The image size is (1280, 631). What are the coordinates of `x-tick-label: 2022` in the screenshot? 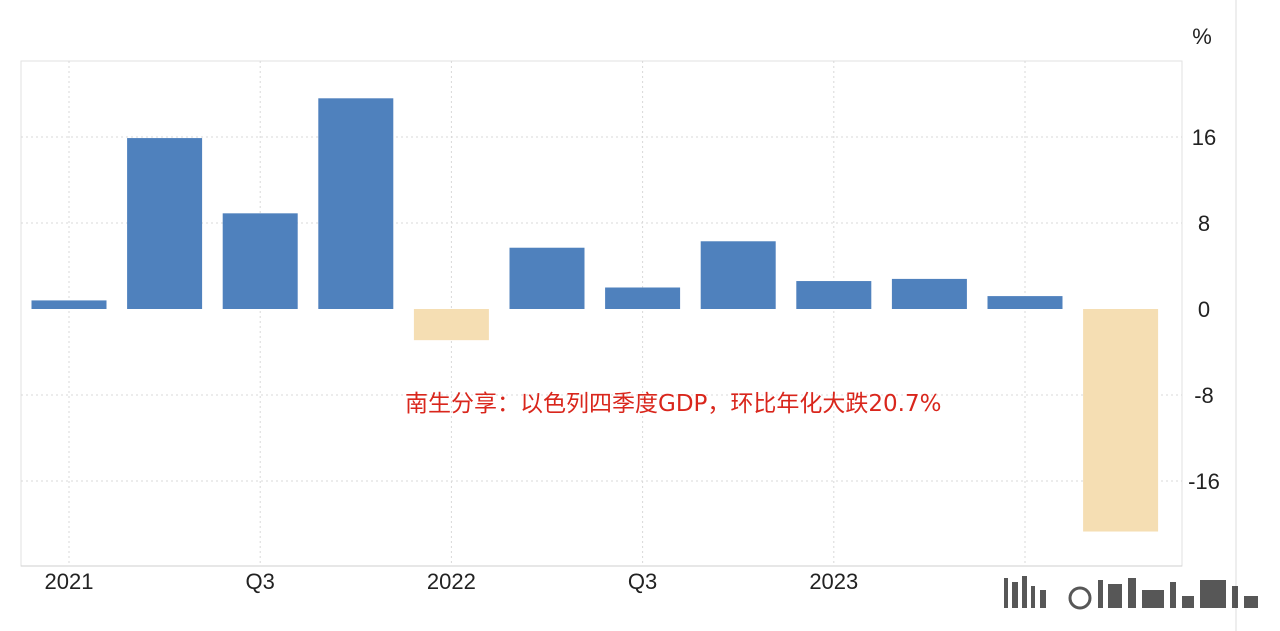 It's located at (451, 581).